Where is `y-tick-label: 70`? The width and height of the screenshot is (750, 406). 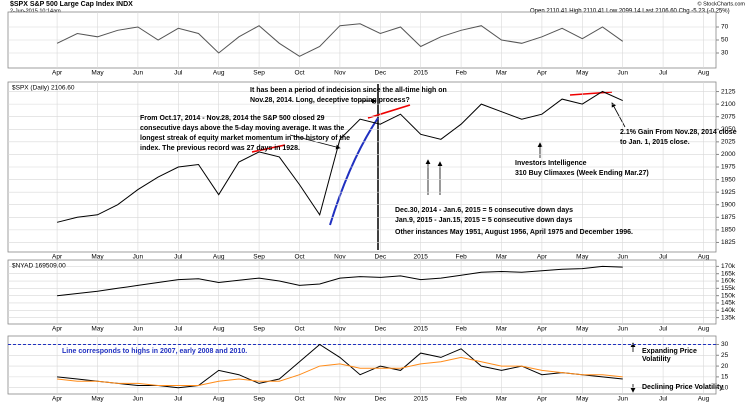
y-tick-label: 70 is located at coordinates (725, 27).